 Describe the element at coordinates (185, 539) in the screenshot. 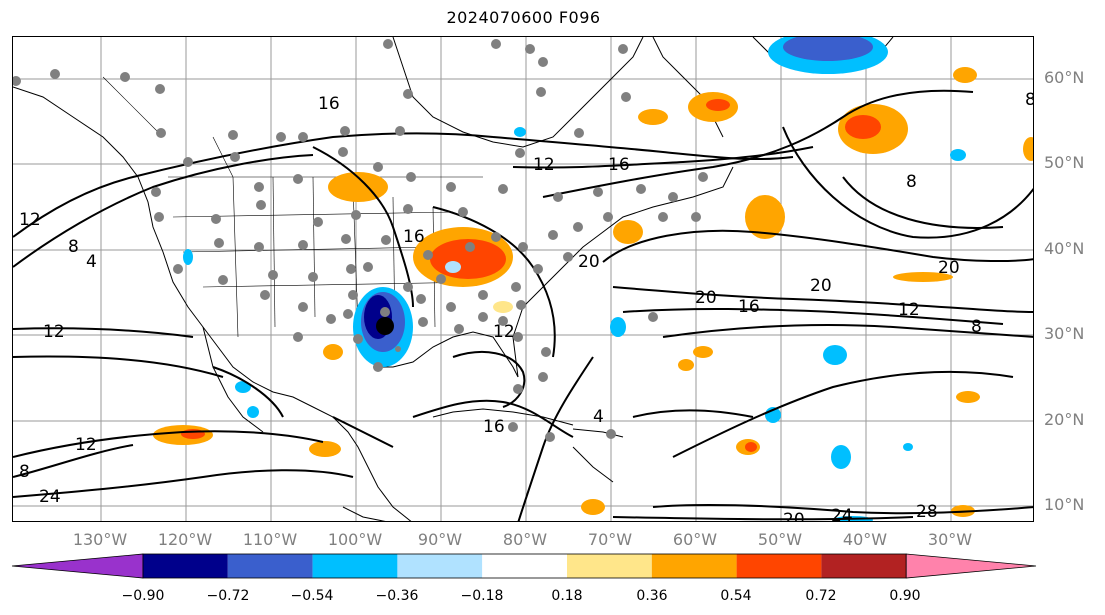

I see `lon-label: 120°W` at that location.